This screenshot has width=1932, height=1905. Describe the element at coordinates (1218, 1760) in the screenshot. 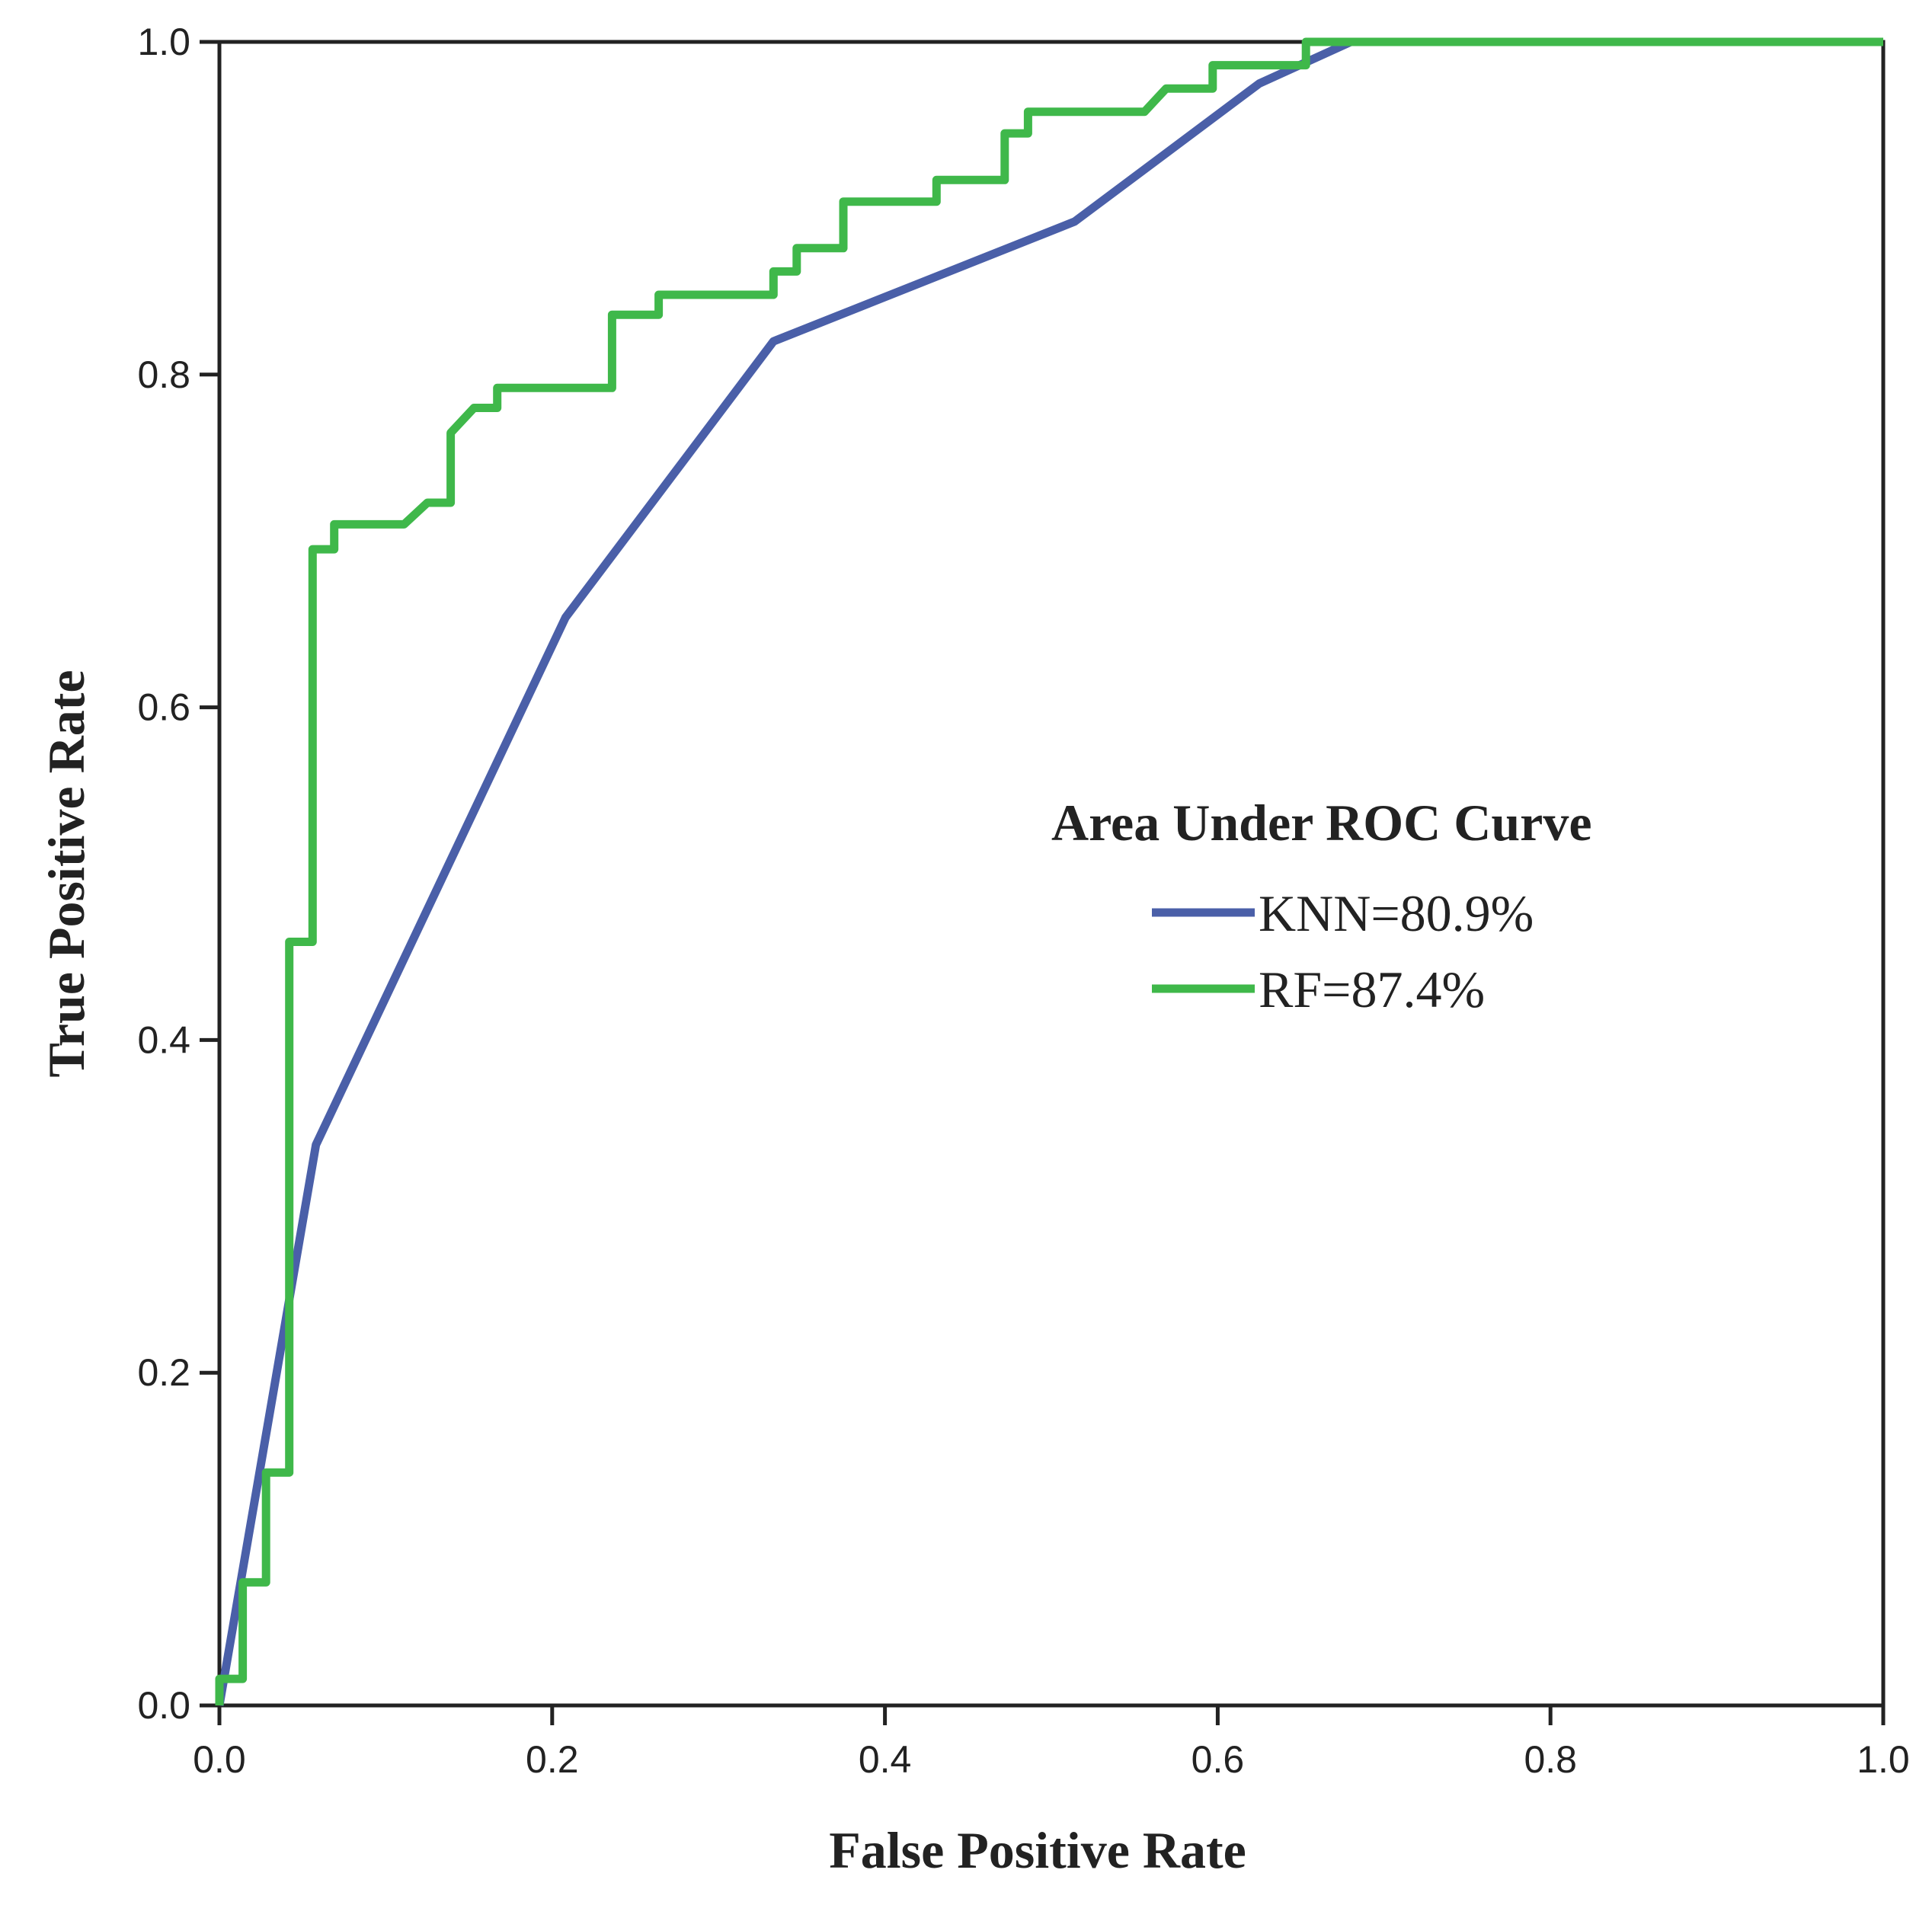

I see `x-tick-label: 0.6` at that location.